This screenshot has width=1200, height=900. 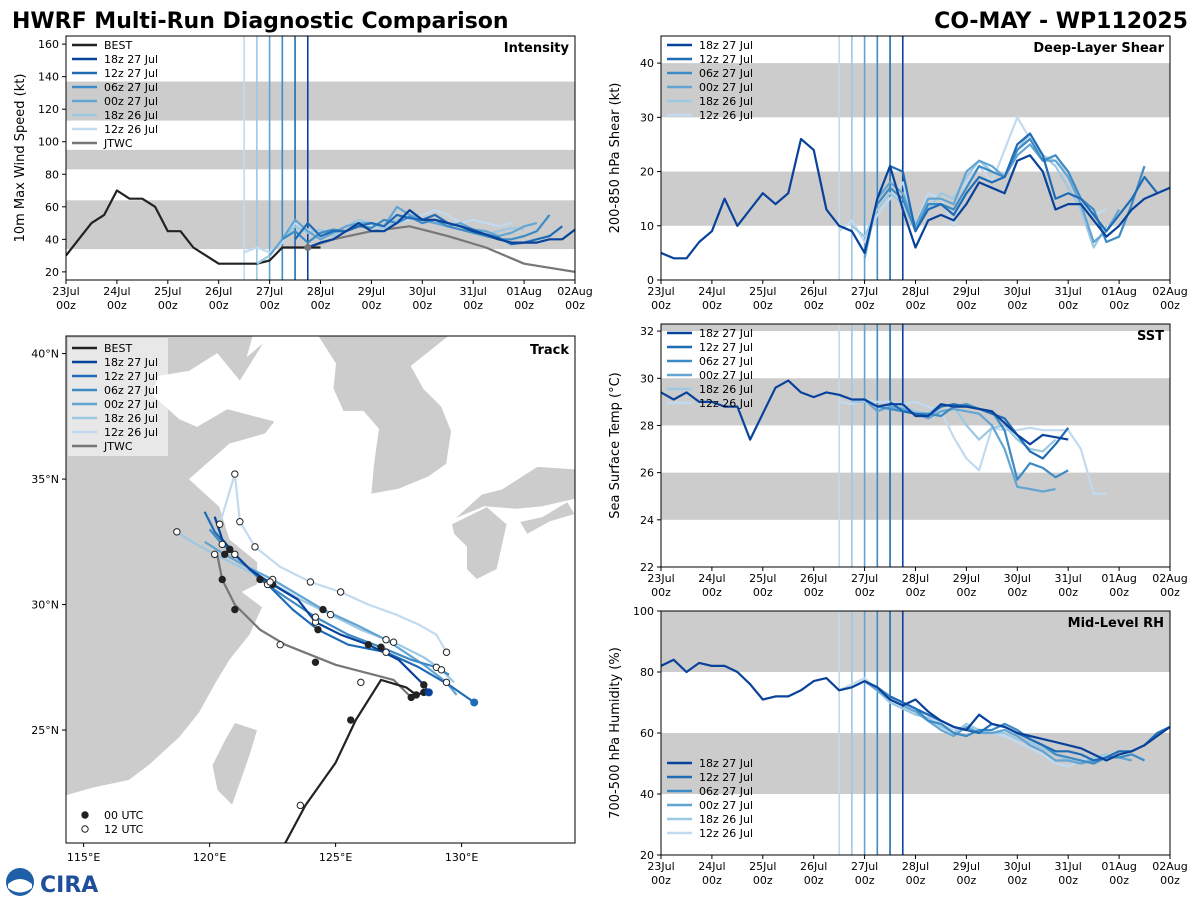 I want to click on intensity-xtick-hour-1: 00z, so click(x=117, y=305).